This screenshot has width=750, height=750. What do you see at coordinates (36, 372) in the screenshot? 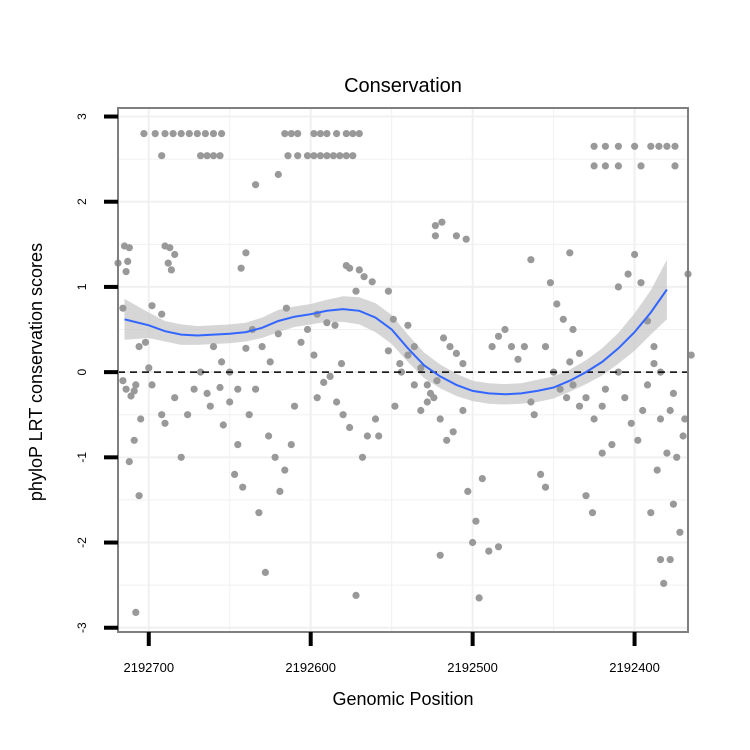
I see `y-axis-label: phyloP LRT conservation scores` at bounding box center [36, 372].